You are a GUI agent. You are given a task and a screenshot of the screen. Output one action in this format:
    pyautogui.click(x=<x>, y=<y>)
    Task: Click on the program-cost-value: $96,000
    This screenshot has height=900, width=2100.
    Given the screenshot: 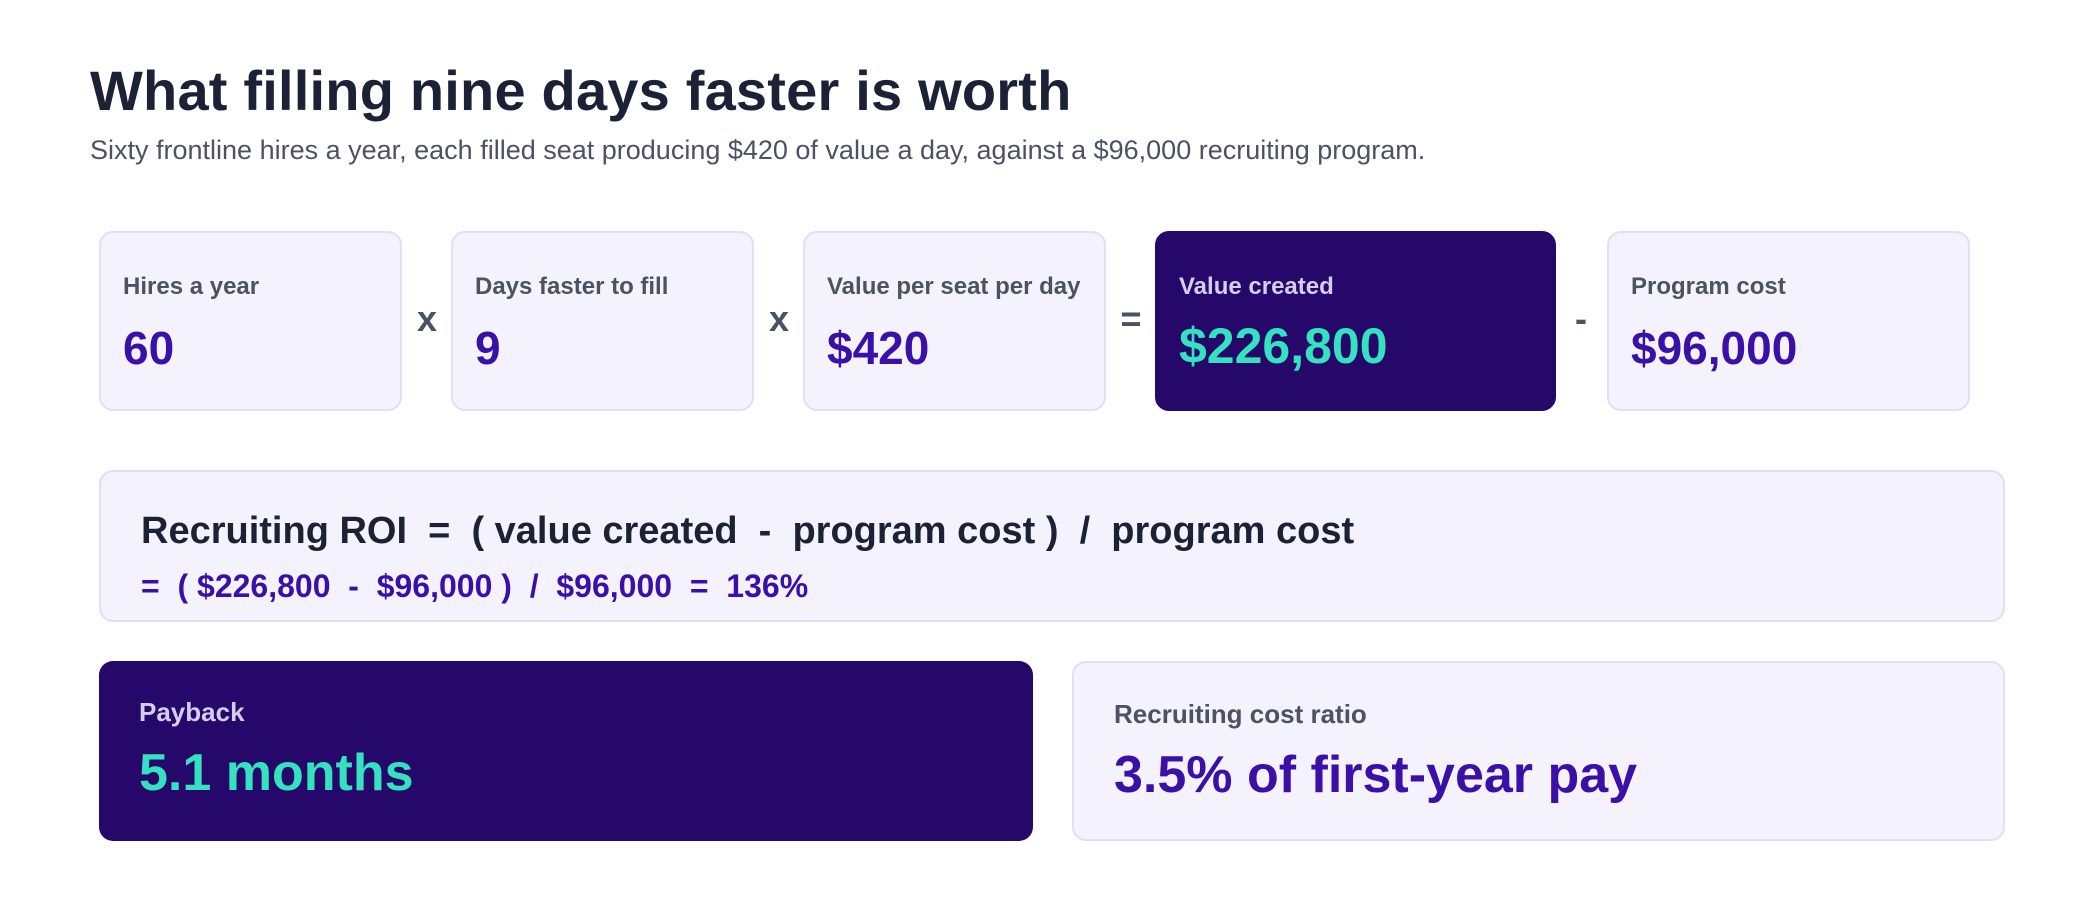 What is the action you would take?
    pyautogui.click(x=1714, y=348)
    